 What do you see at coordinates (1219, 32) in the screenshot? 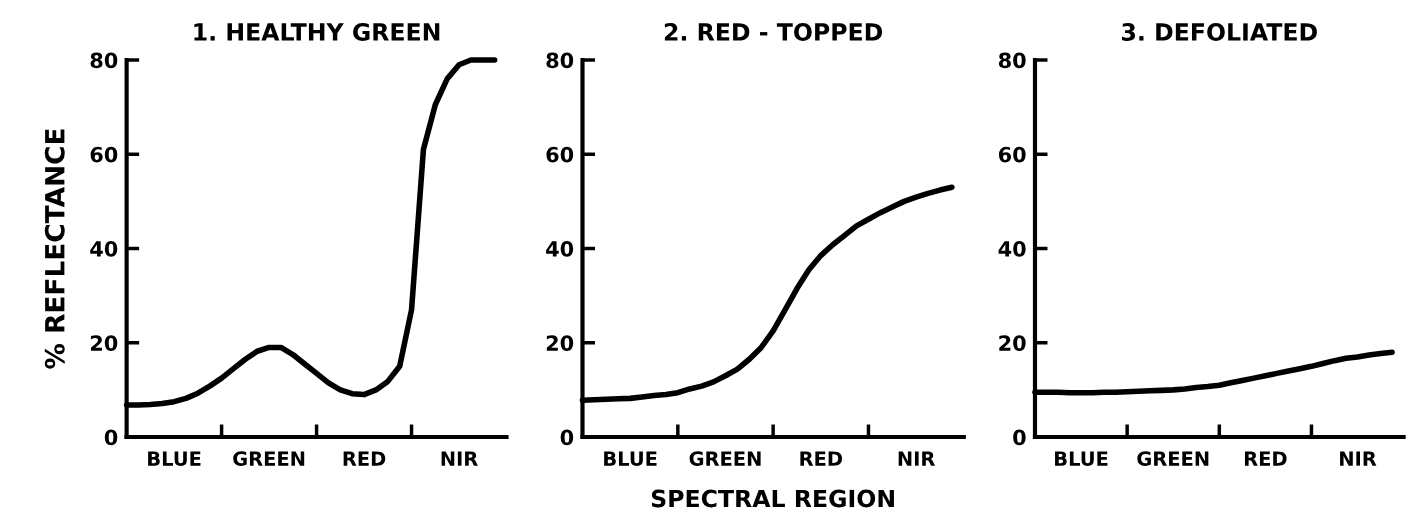
I see `chart-title: 3. DEFOLIATED` at bounding box center [1219, 32].